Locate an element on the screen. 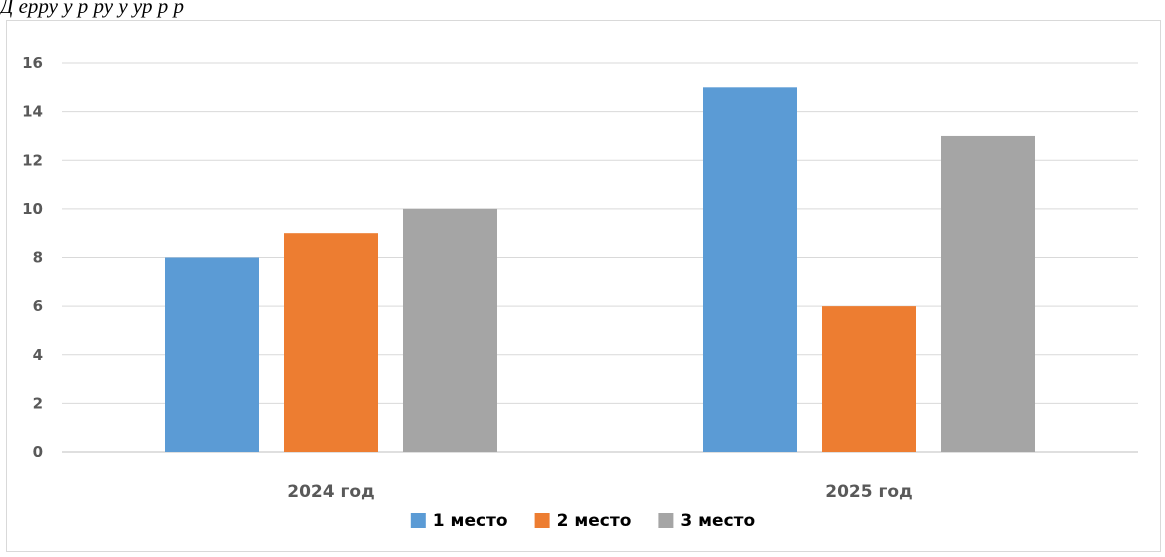 Image resolution: width=1165 pixels, height=557 pixels. legend-label: 1 место is located at coordinates (470, 521).